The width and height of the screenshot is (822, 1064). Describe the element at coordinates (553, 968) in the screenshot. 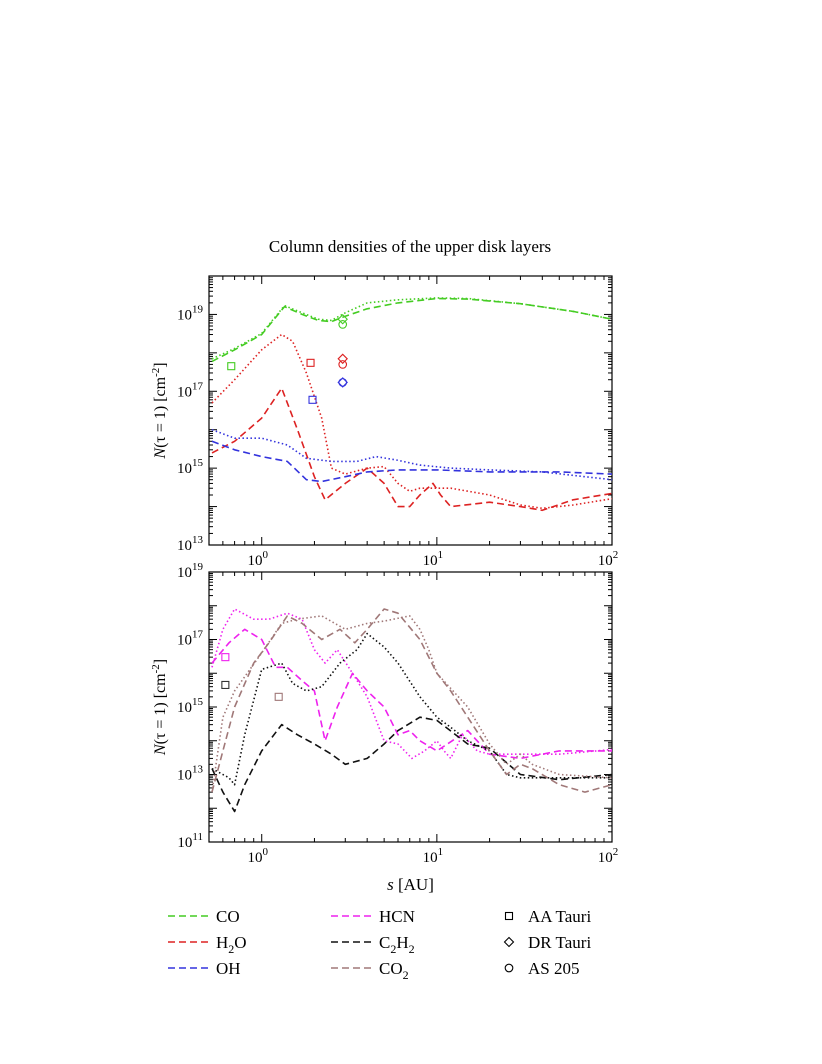

I see `legend-marker-label: AS 205` at that location.